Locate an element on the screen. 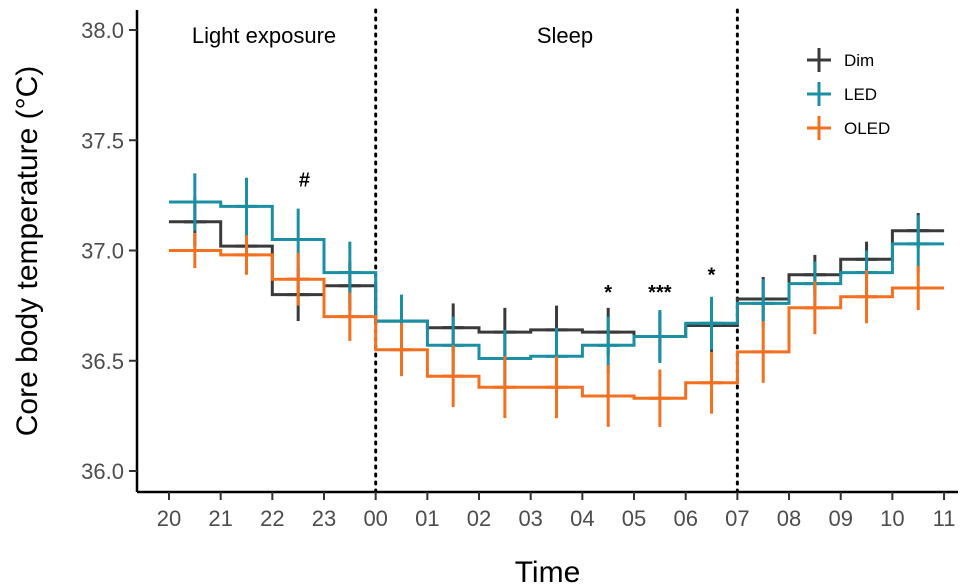 The image size is (979, 586). x-tick-label: 06 is located at coordinates (685, 518).